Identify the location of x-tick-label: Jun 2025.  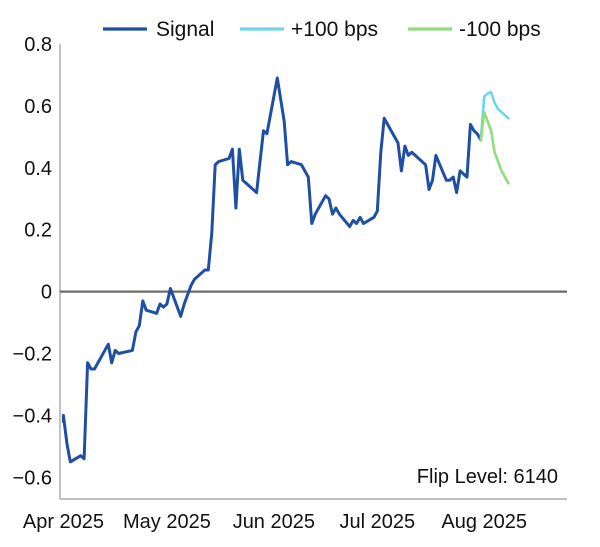
(274, 522).